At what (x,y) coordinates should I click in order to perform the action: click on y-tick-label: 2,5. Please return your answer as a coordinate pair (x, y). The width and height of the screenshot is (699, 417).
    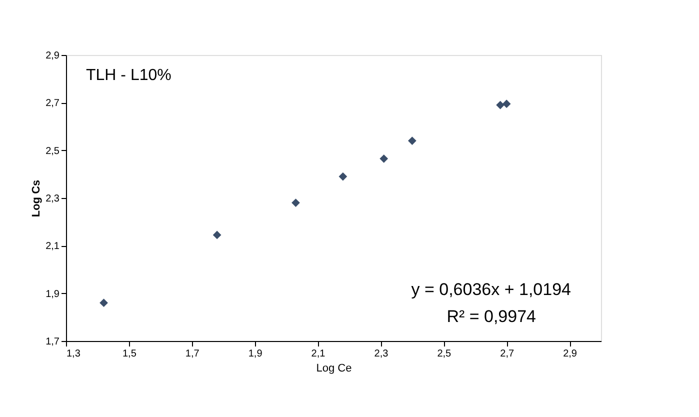
    Looking at the image, I should click on (53, 151).